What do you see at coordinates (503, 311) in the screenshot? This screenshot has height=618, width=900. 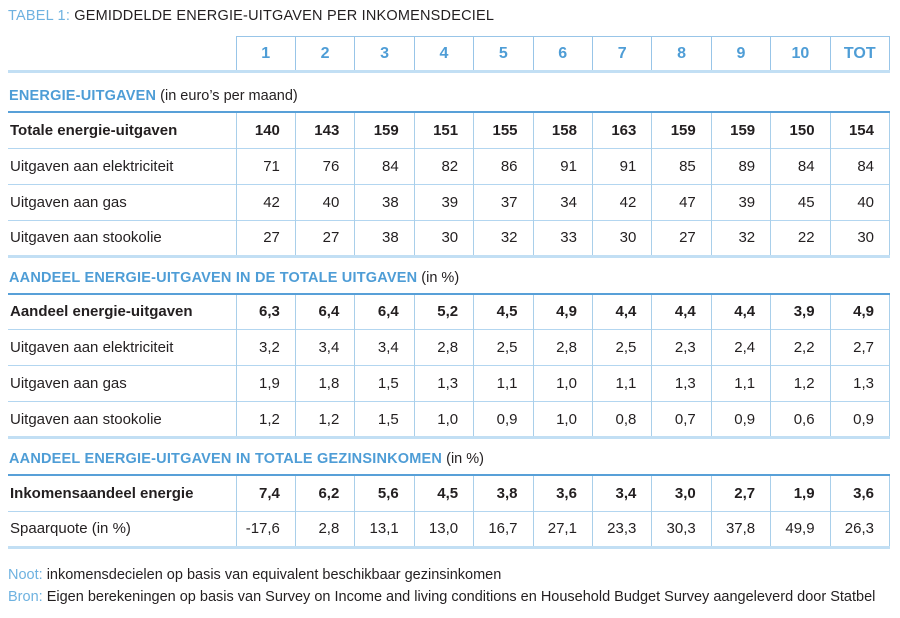 I see `value-cell: 4,5` at bounding box center [503, 311].